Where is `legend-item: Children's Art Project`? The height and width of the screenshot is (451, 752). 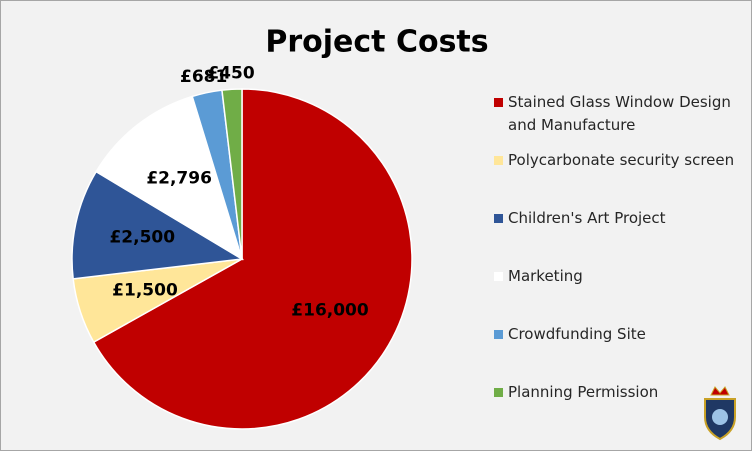 legend-item: Children's Art Project is located at coordinates (619, 234).